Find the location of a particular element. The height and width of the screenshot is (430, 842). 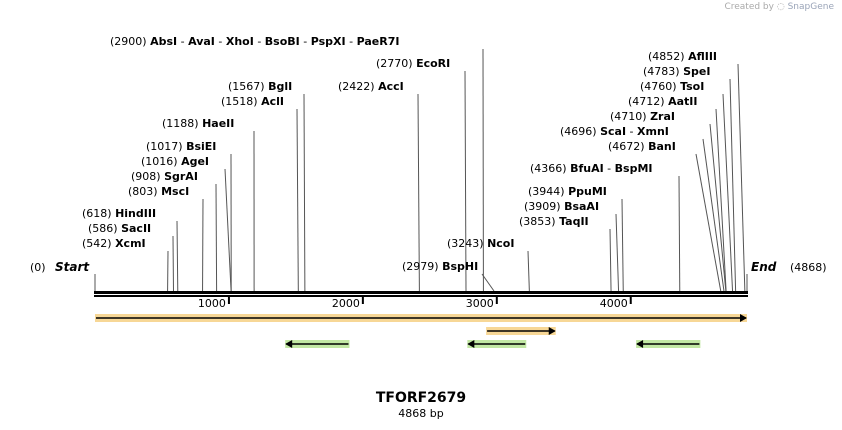

site-label-sgrai: (908) SgrAI is located at coordinates (164, 176).